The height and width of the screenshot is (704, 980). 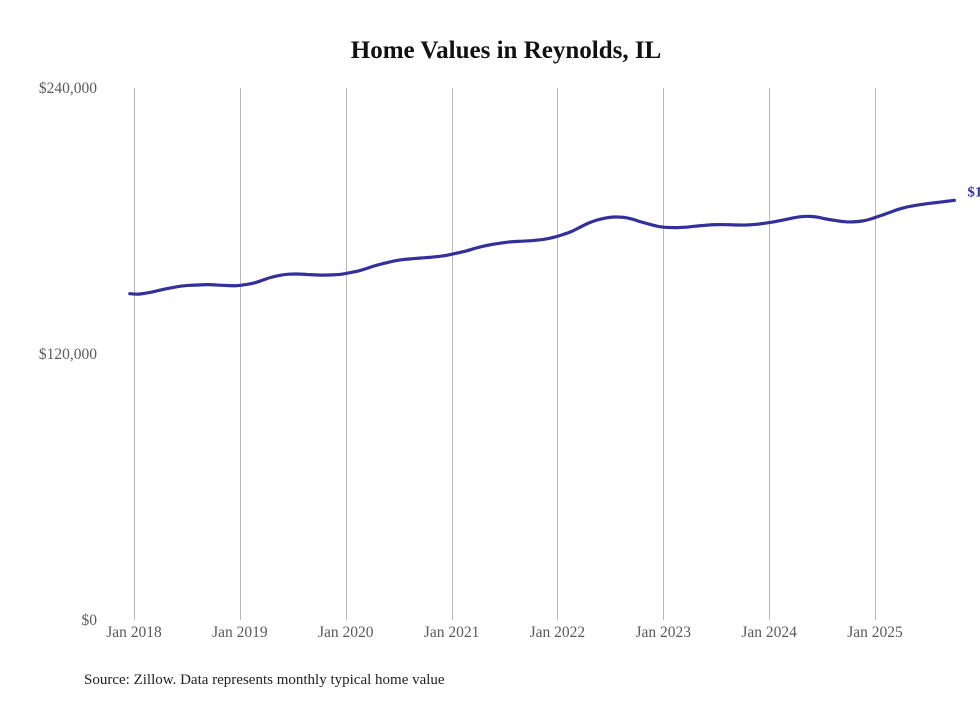 What do you see at coordinates (664, 632) in the screenshot?
I see `x-tick-label: Jan 2023` at bounding box center [664, 632].